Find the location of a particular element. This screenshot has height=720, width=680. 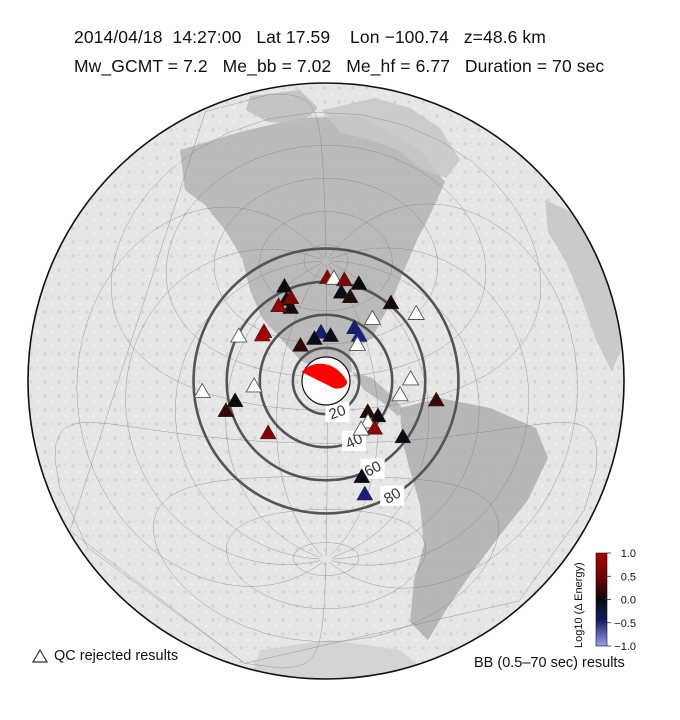

ring-label-60: 60 is located at coordinates (373, 469).